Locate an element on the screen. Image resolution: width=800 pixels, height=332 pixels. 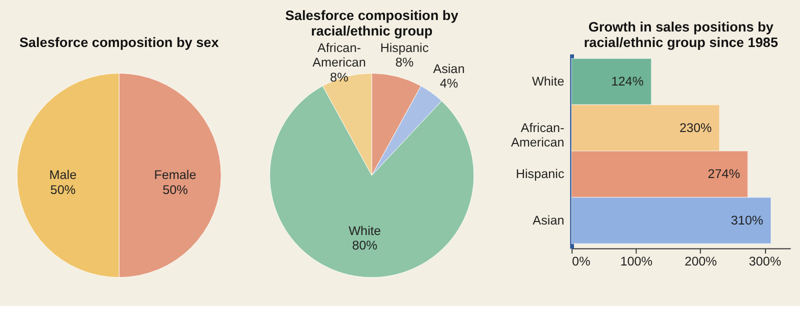
y-tick-label: Hispanic is located at coordinates (540, 174).